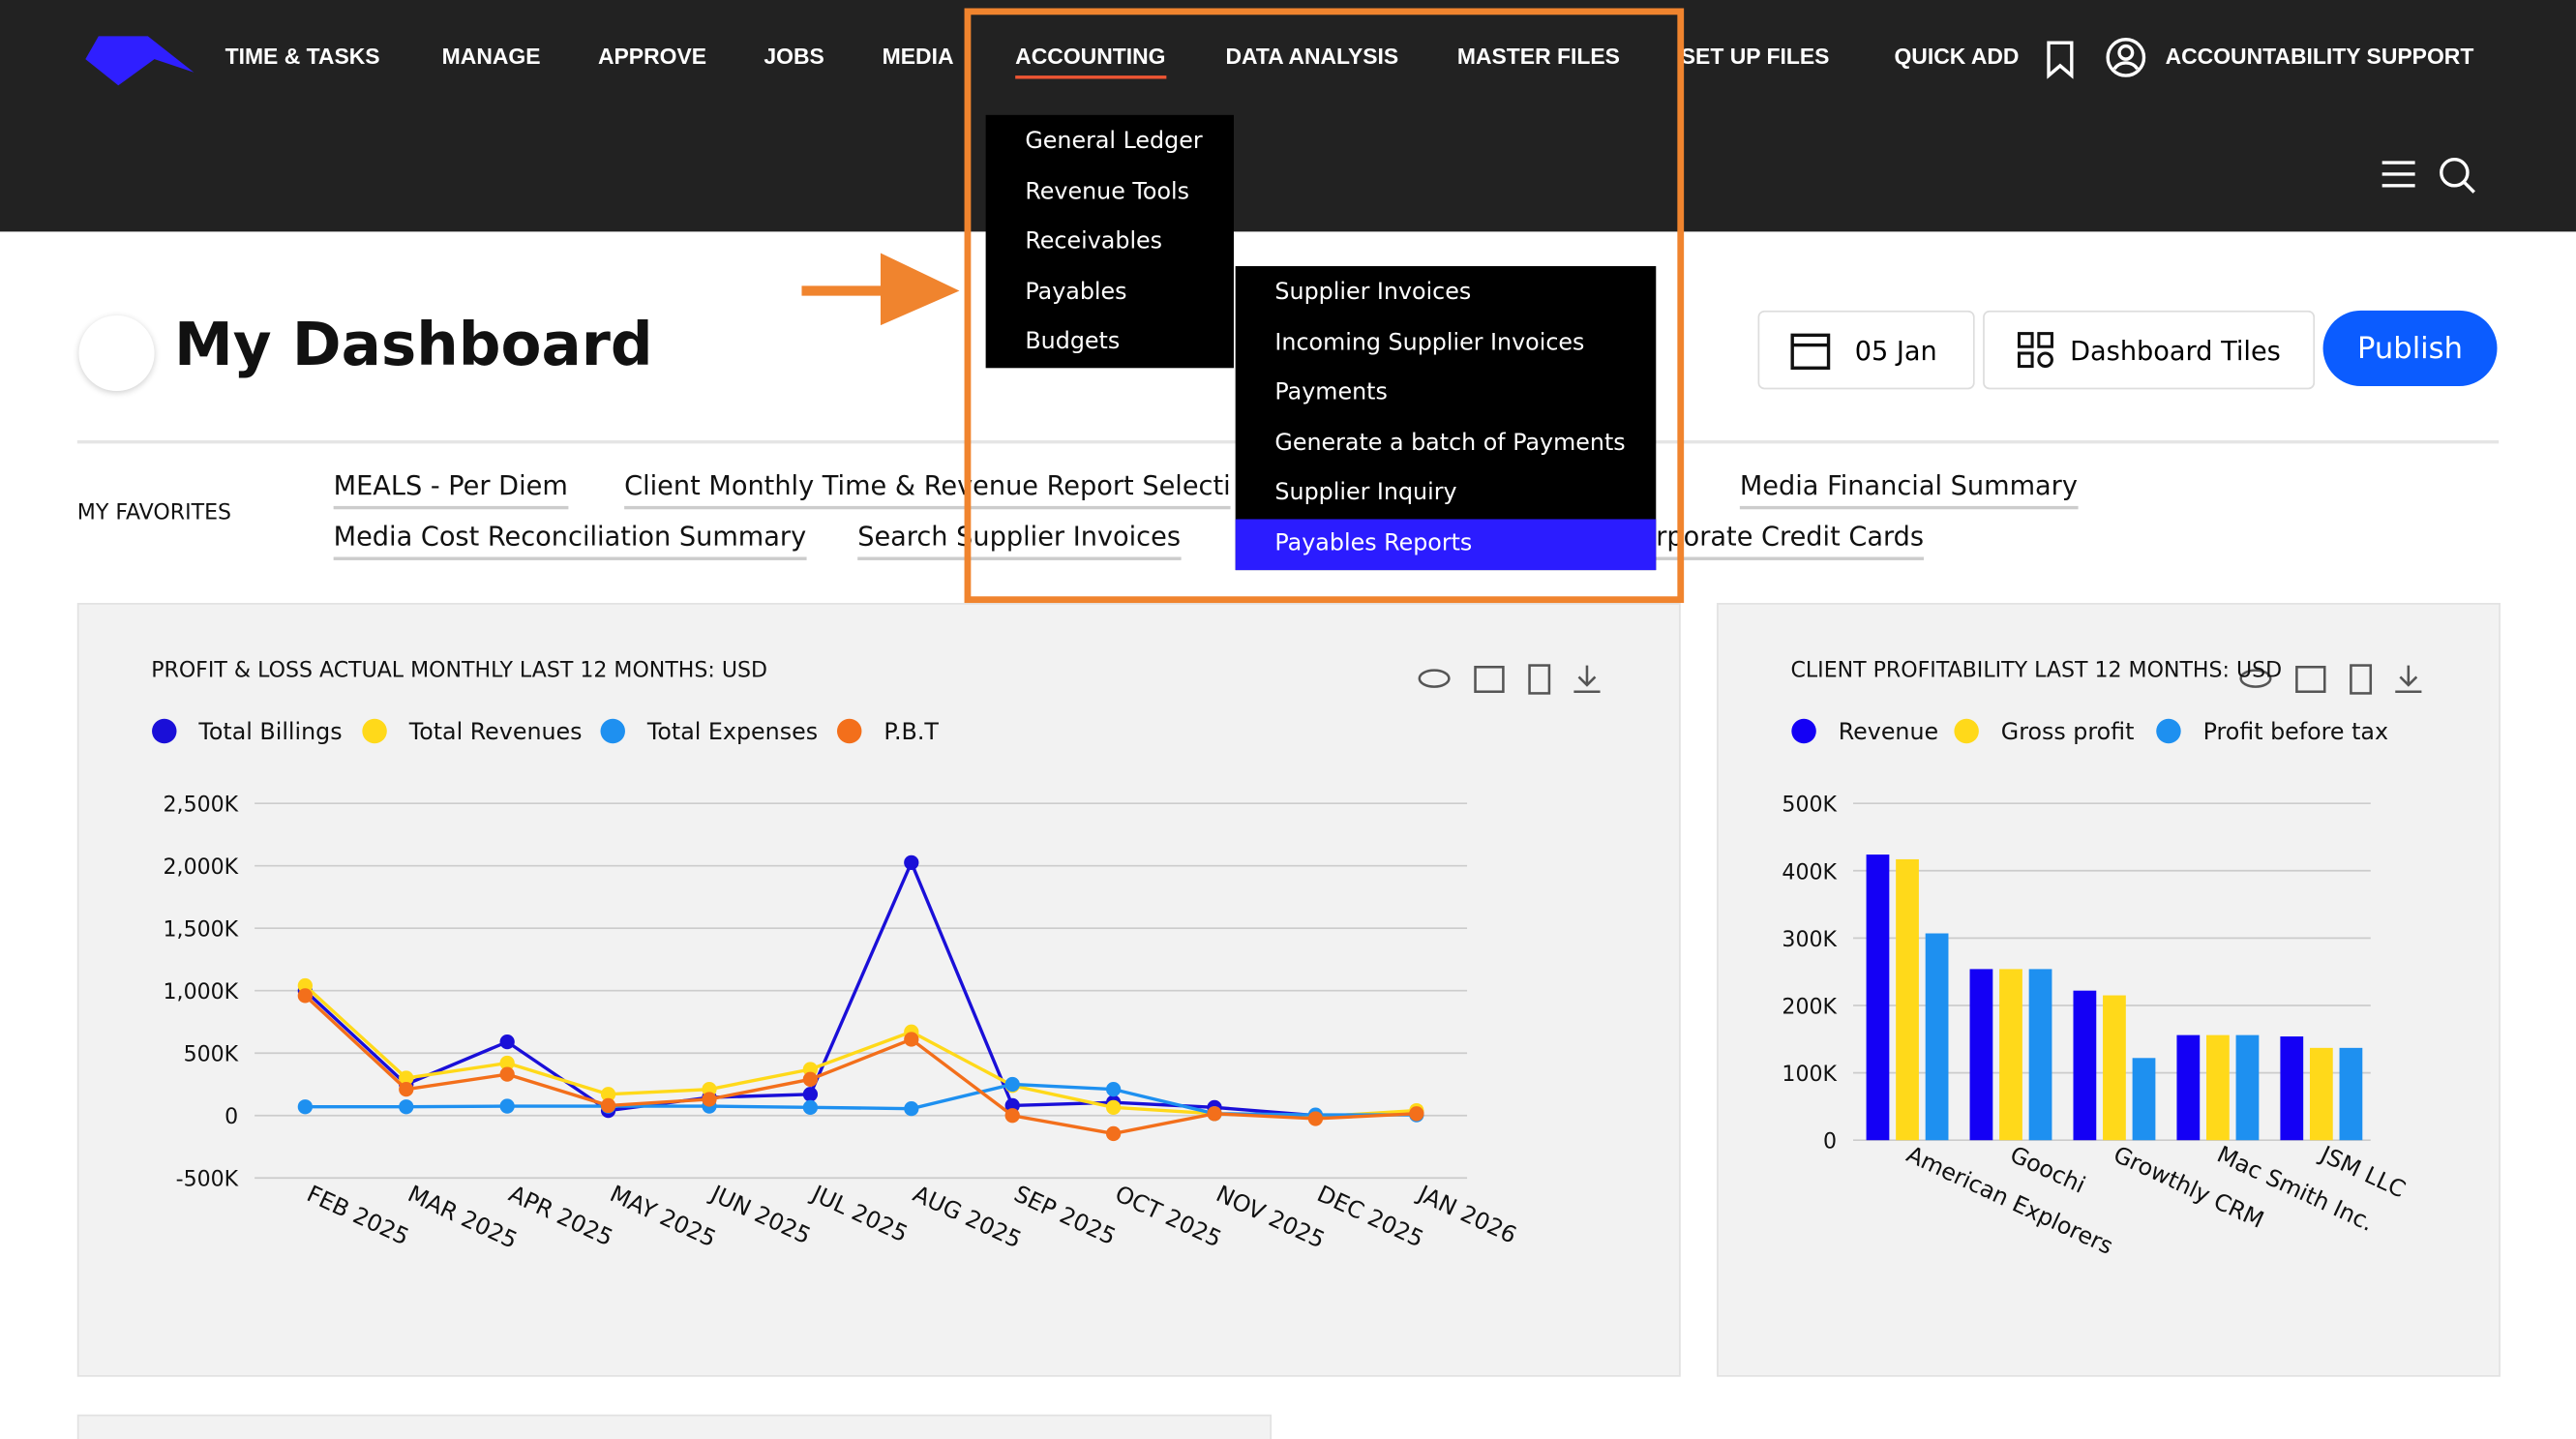  I want to click on user-icon, so click(2126, 57).